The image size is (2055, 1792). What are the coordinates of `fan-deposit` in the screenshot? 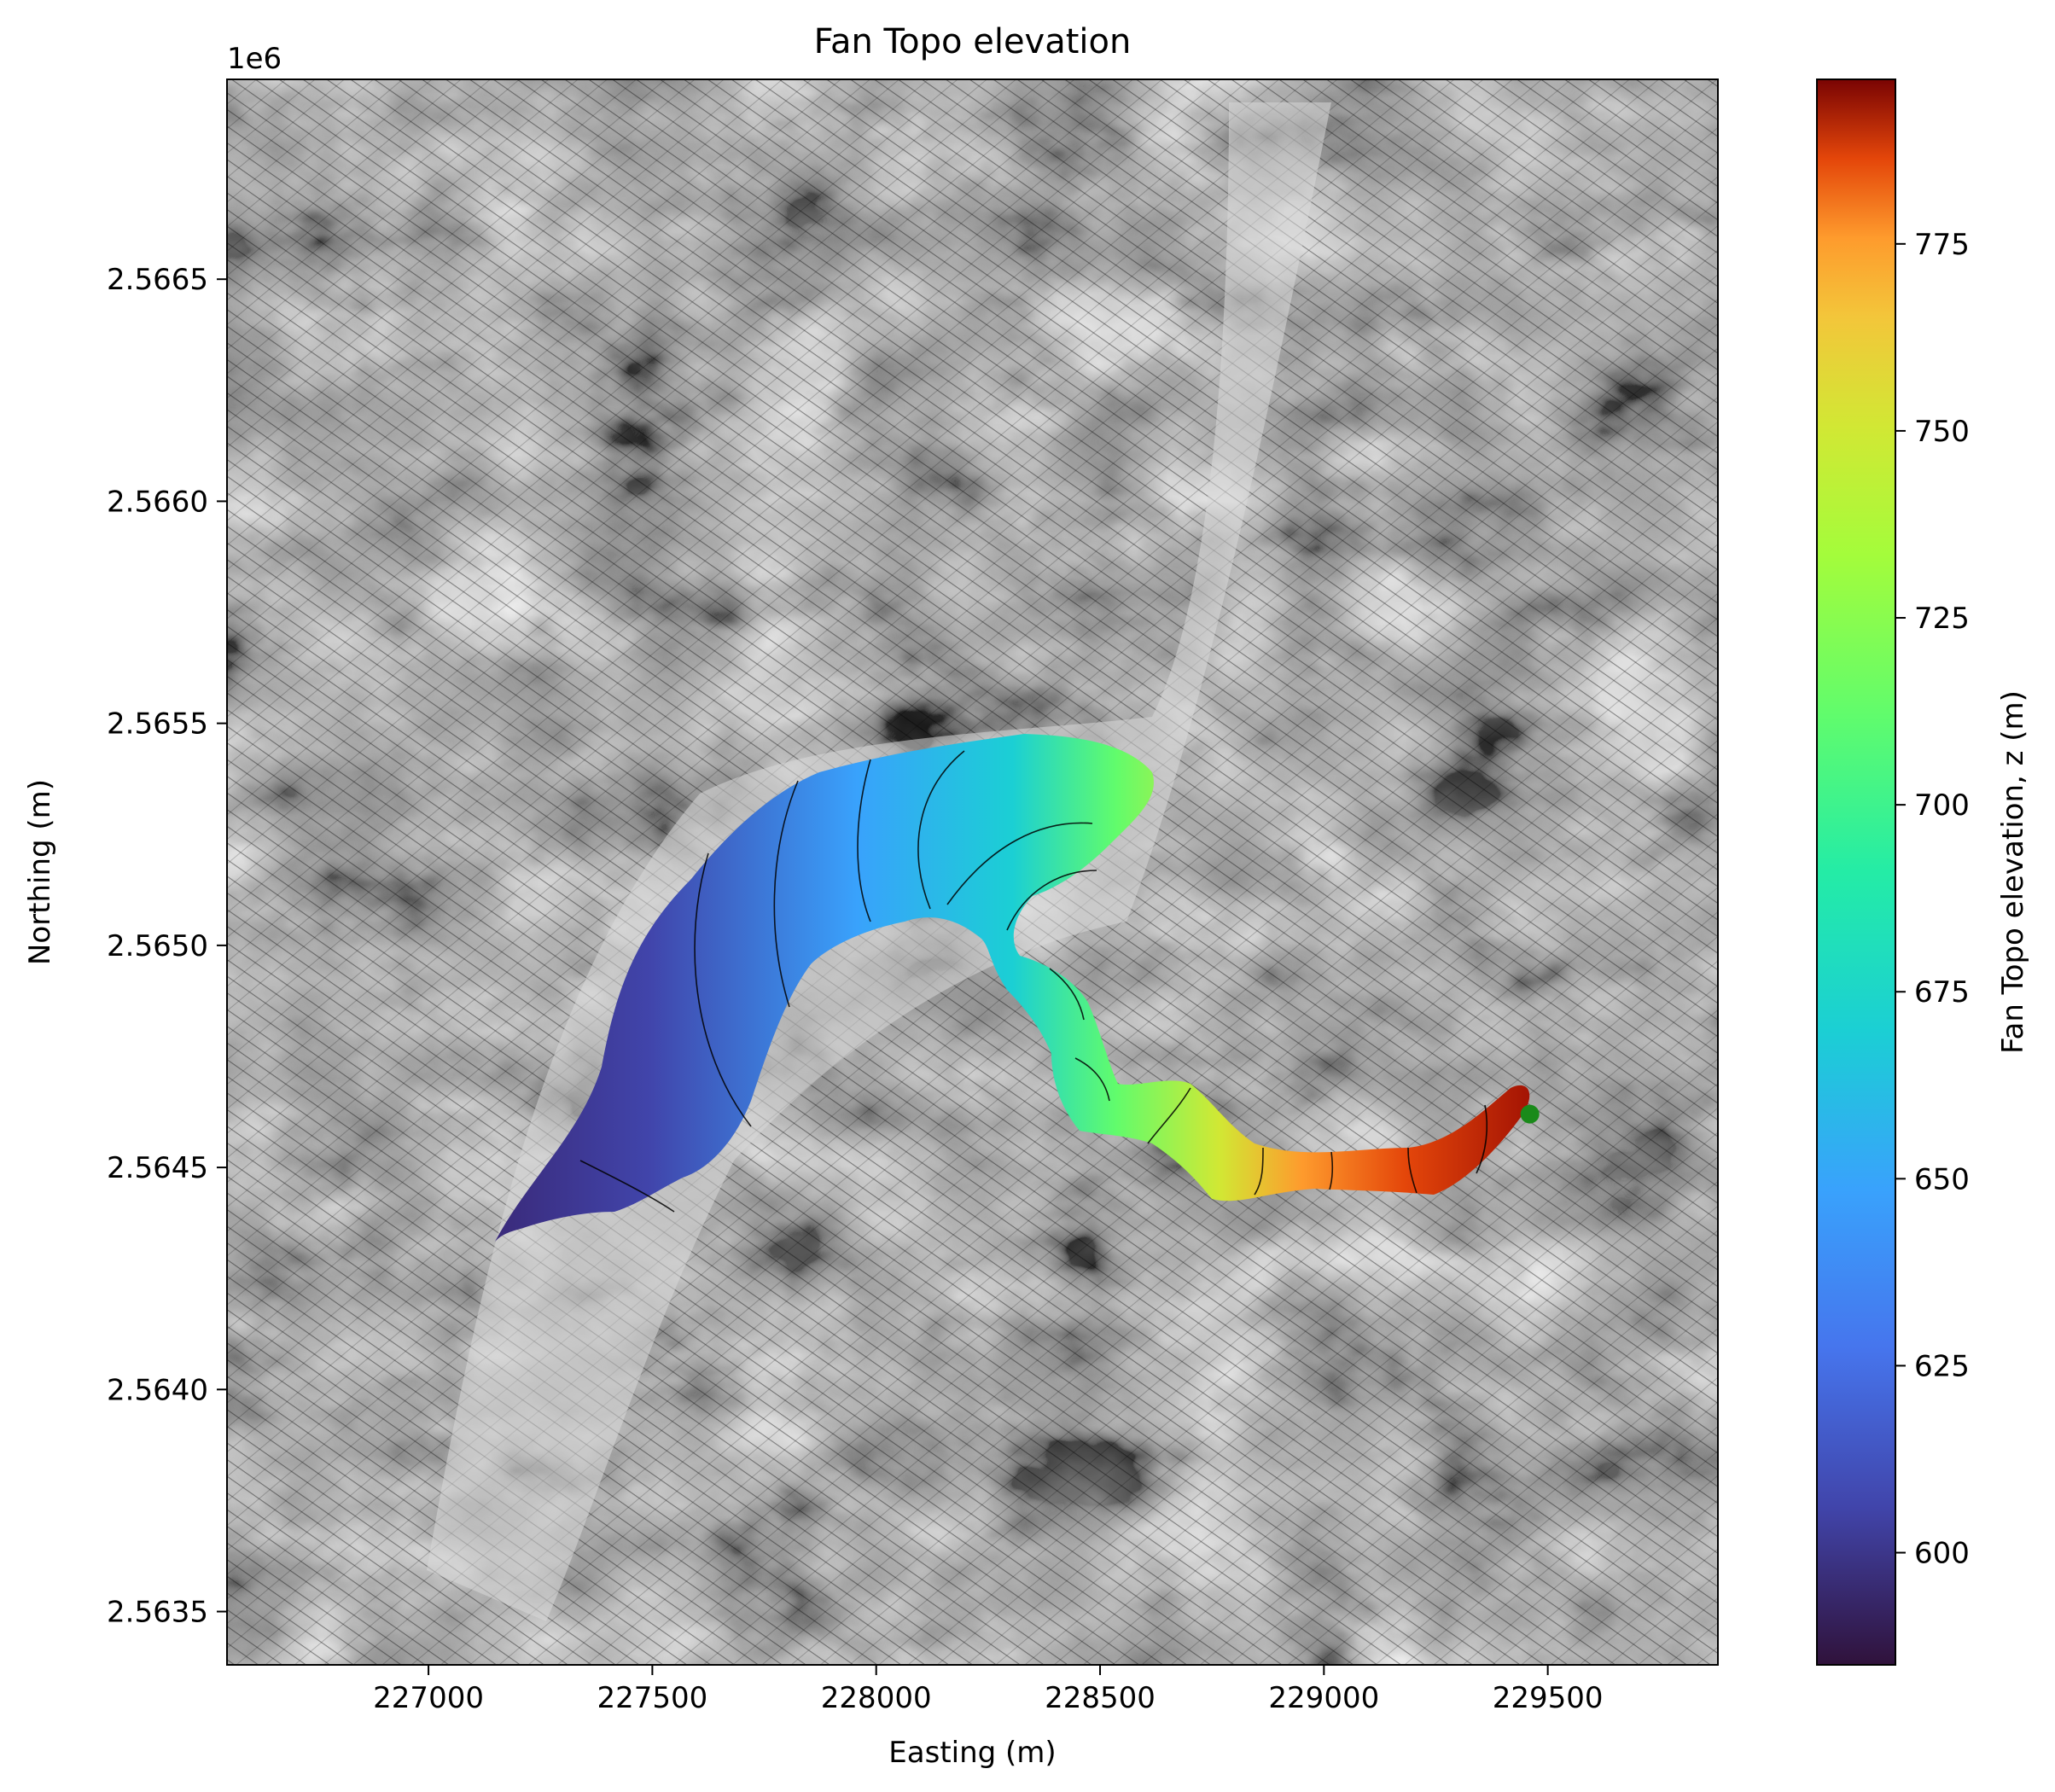 It's located at (1012, 988).